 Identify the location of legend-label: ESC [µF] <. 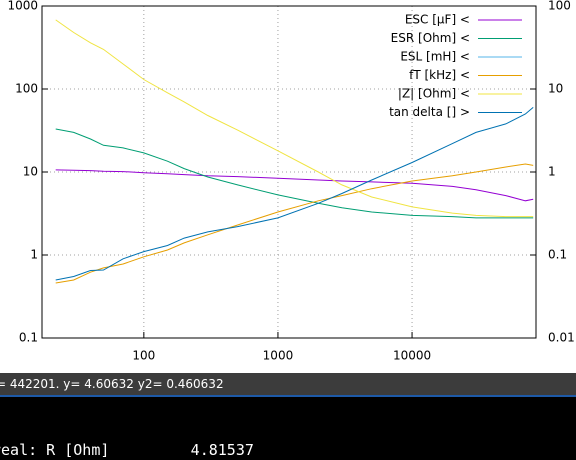
(437, 20).